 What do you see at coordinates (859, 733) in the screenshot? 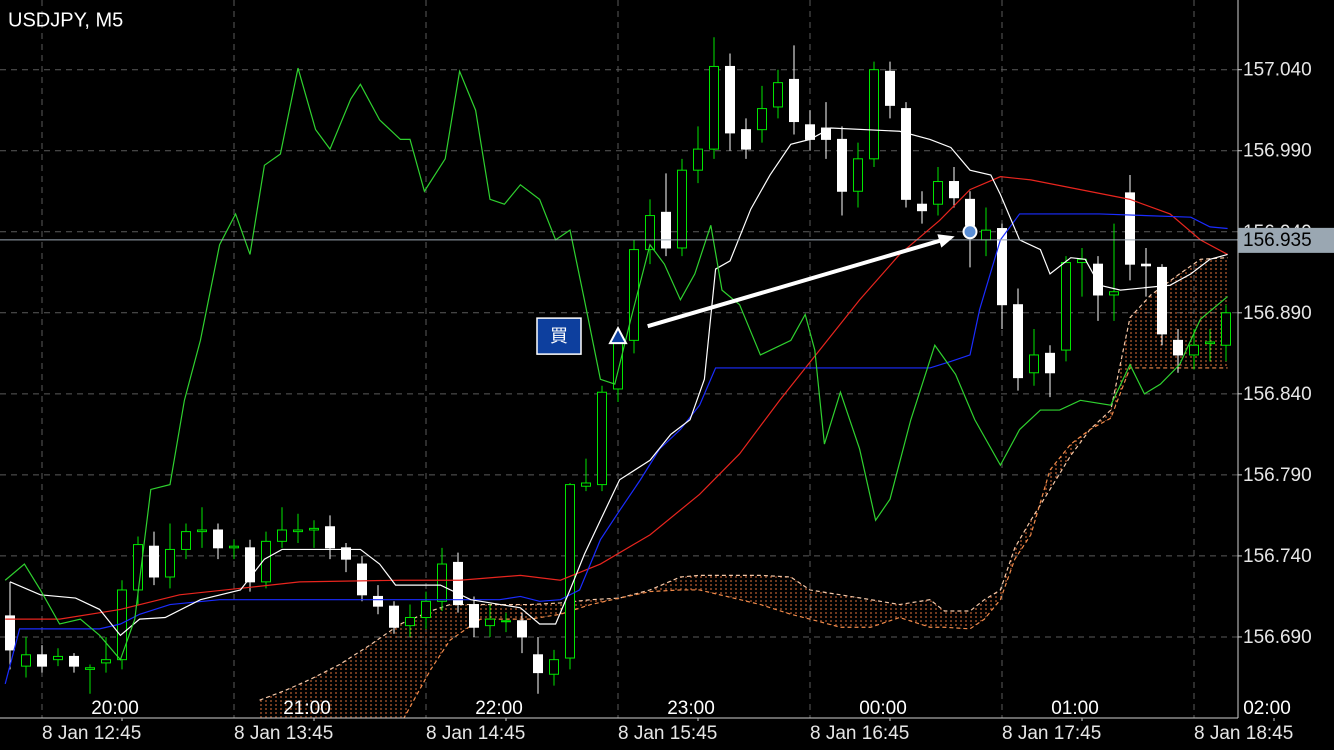
I see `x-date-label: 8 Jan 16:45` at bounding box center [859, 733].